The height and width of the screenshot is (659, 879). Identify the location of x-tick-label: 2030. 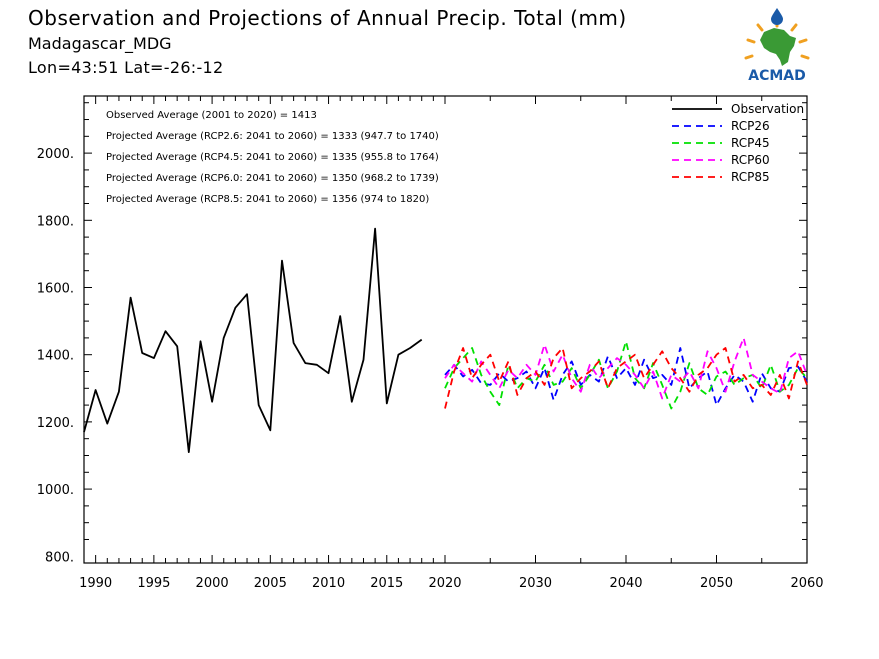
(535, 583).